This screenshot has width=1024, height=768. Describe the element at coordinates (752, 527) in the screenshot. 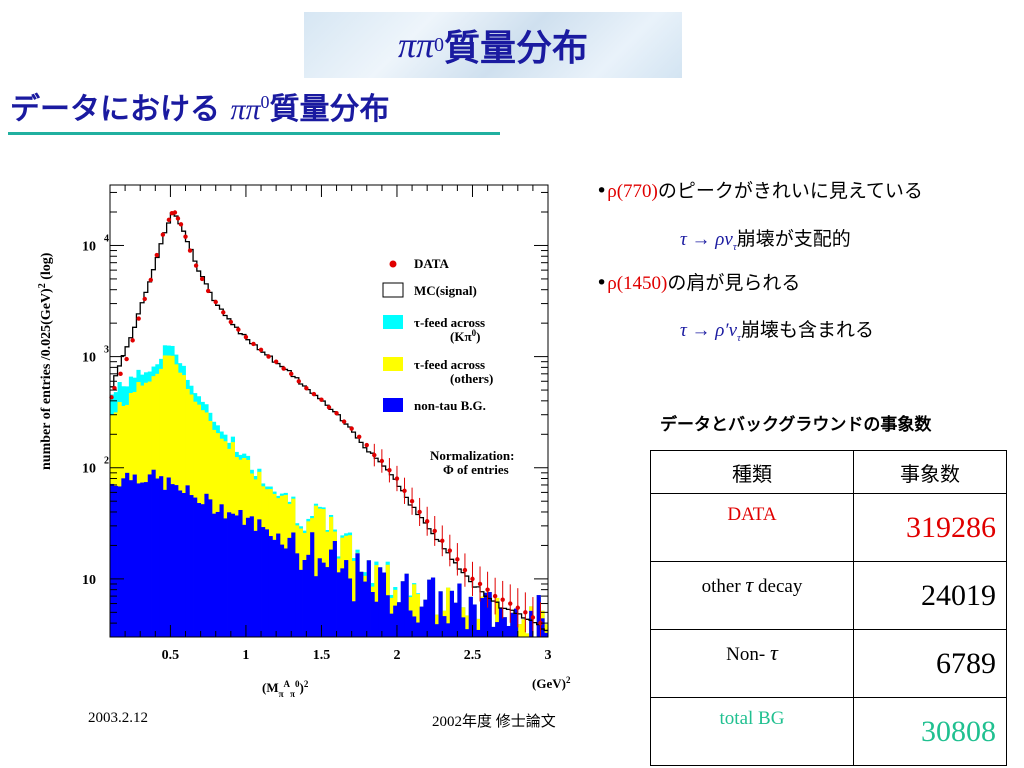

I see `row-label-data: DATA` at that location.